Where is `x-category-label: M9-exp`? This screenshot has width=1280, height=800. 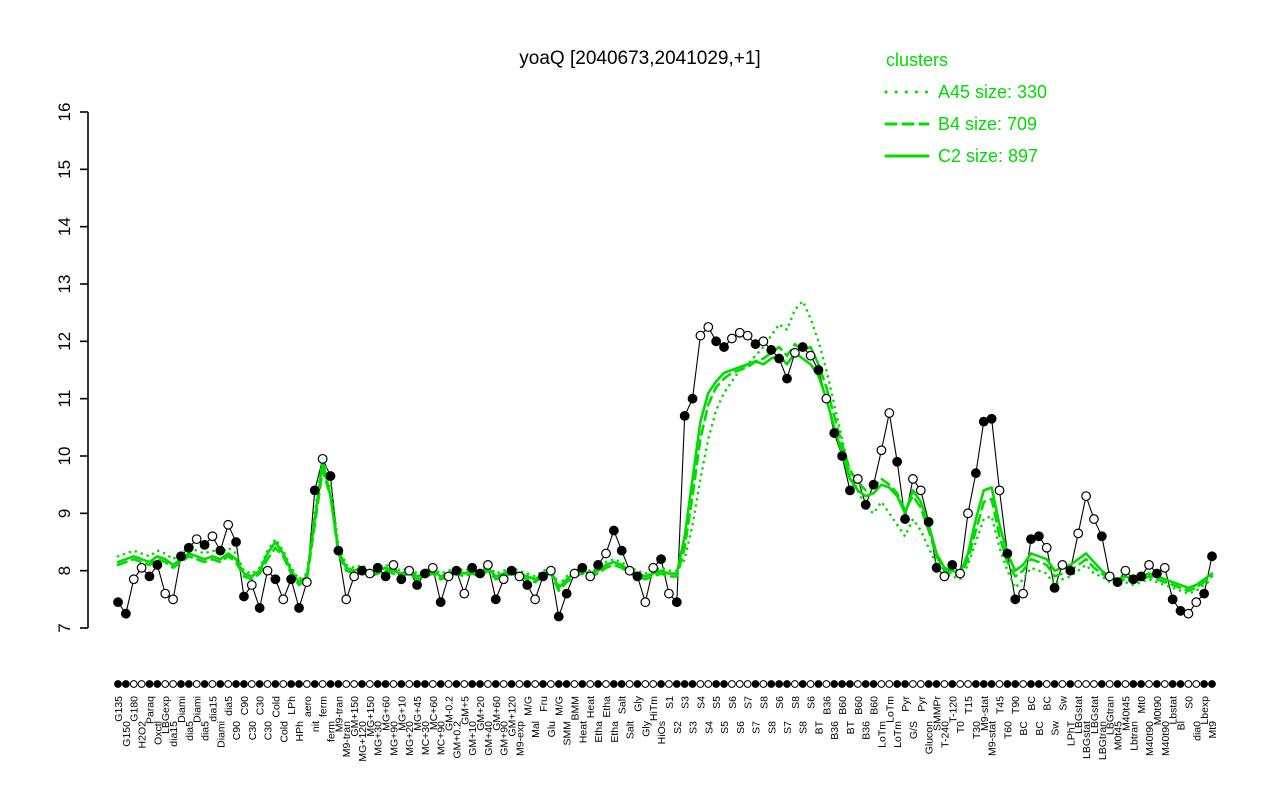
x-category-label: M9-exp is located at coordinates (520, 738).